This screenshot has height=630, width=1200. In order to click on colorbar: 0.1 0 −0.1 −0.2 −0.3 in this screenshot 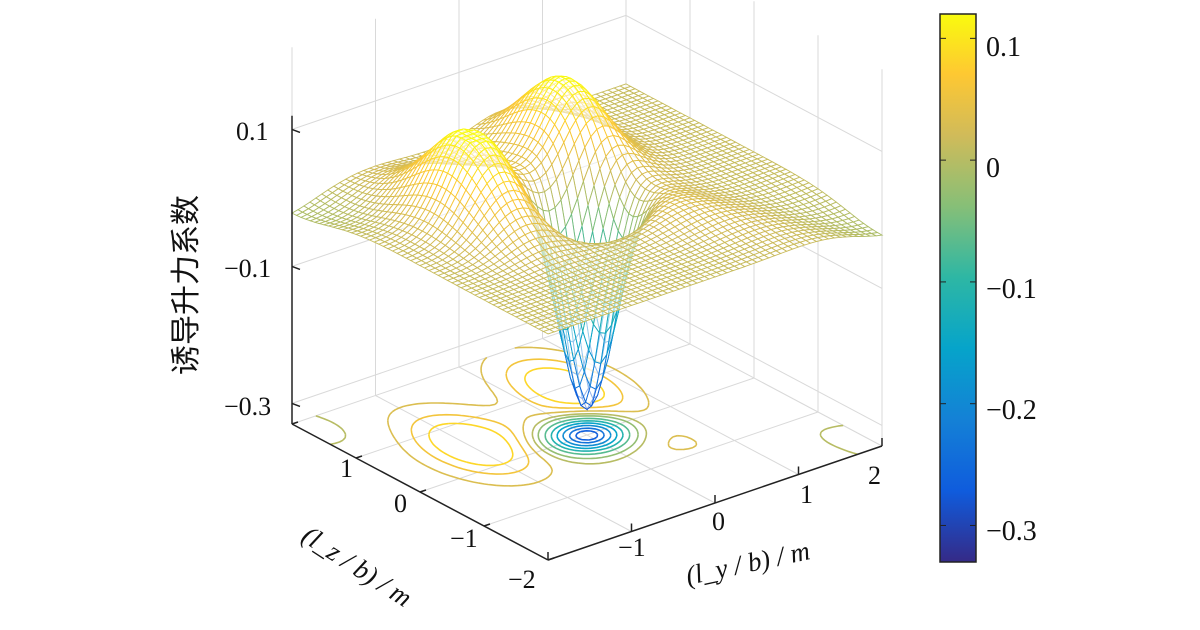, I will do `click(988, 288)`.